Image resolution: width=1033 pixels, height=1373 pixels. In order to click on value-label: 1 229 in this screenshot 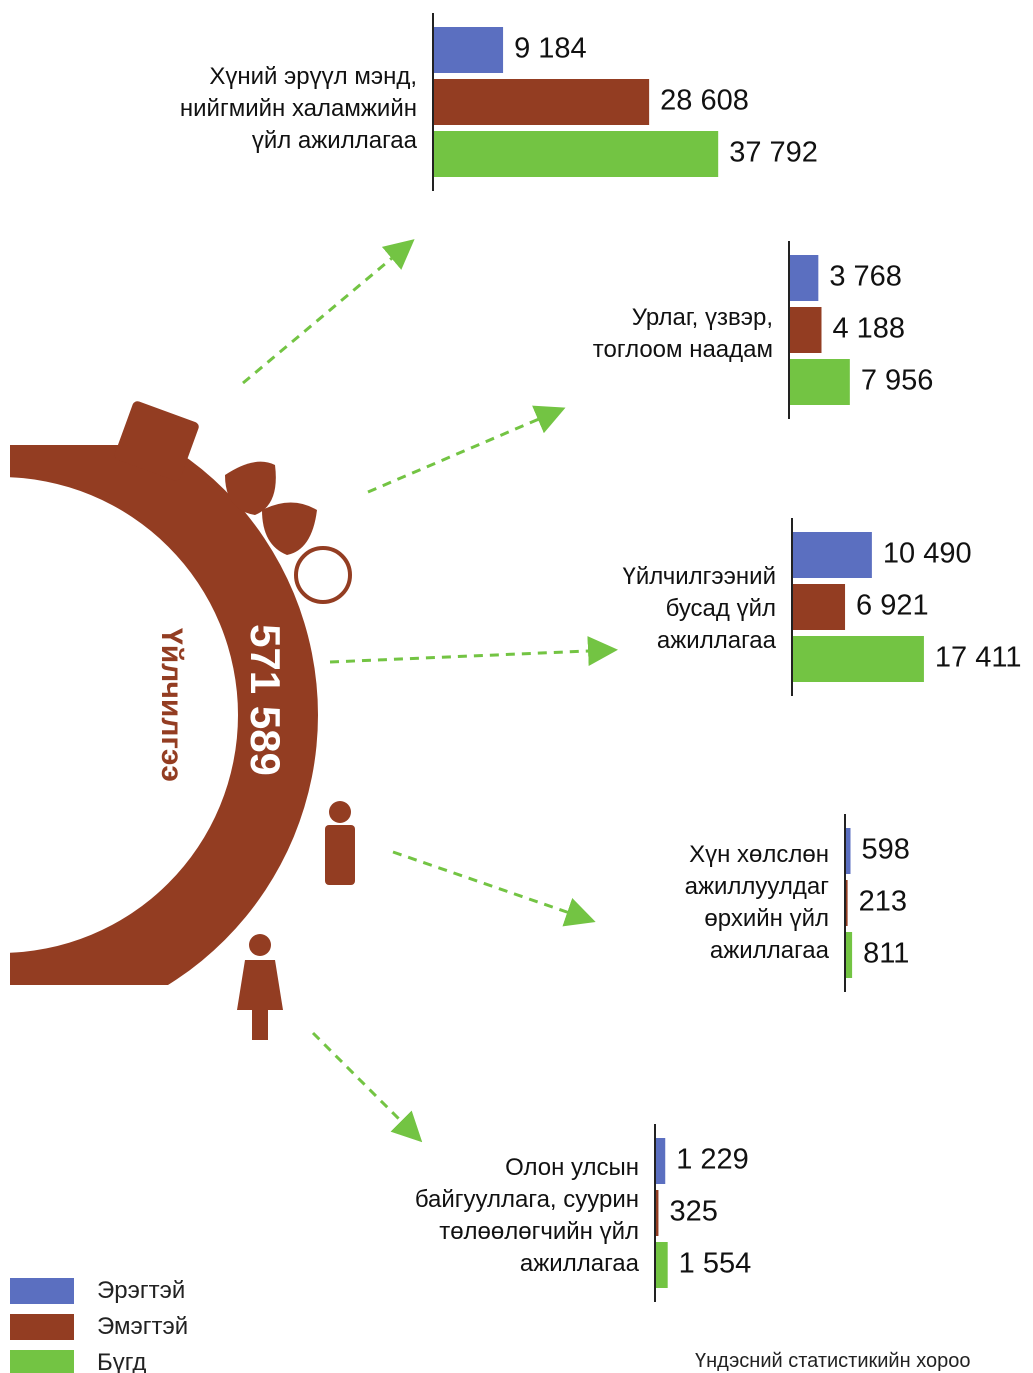, I will do `click(712, 1160)`.